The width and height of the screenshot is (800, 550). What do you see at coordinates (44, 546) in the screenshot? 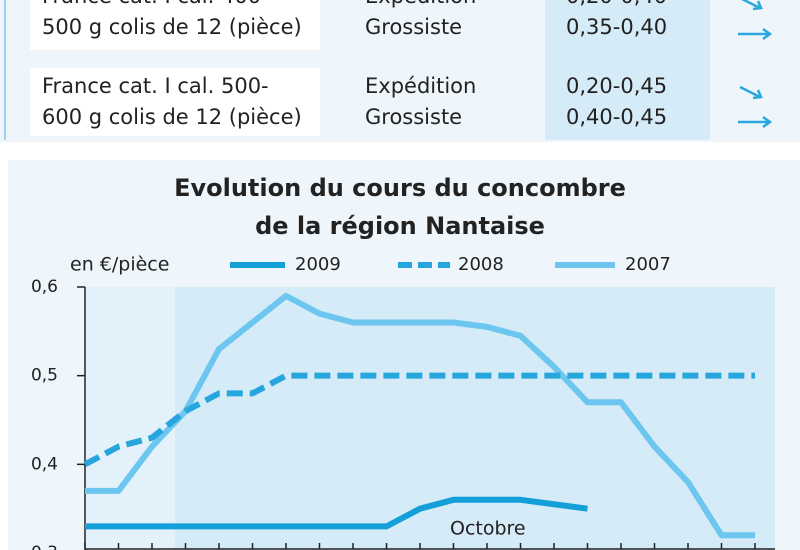
I see `y-tick-label: 0,3` at bounding box center [44, 546].